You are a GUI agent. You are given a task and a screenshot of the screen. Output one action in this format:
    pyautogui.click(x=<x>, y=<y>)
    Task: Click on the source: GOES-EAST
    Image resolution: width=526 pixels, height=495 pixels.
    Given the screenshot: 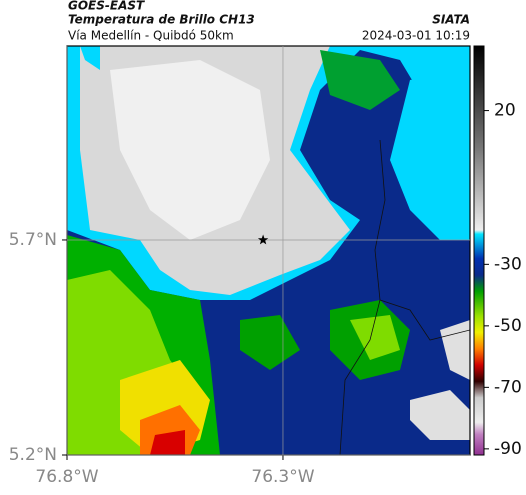 What is the action you would take?
    pyautogui.click(x=106, y=6)
    